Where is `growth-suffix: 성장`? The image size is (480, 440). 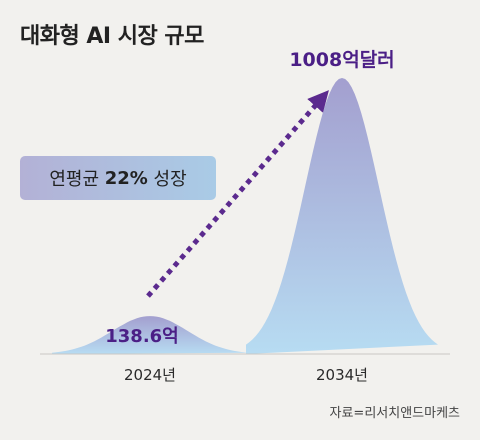 growth-suffix: 성장 is located at coordinates (167, 179).